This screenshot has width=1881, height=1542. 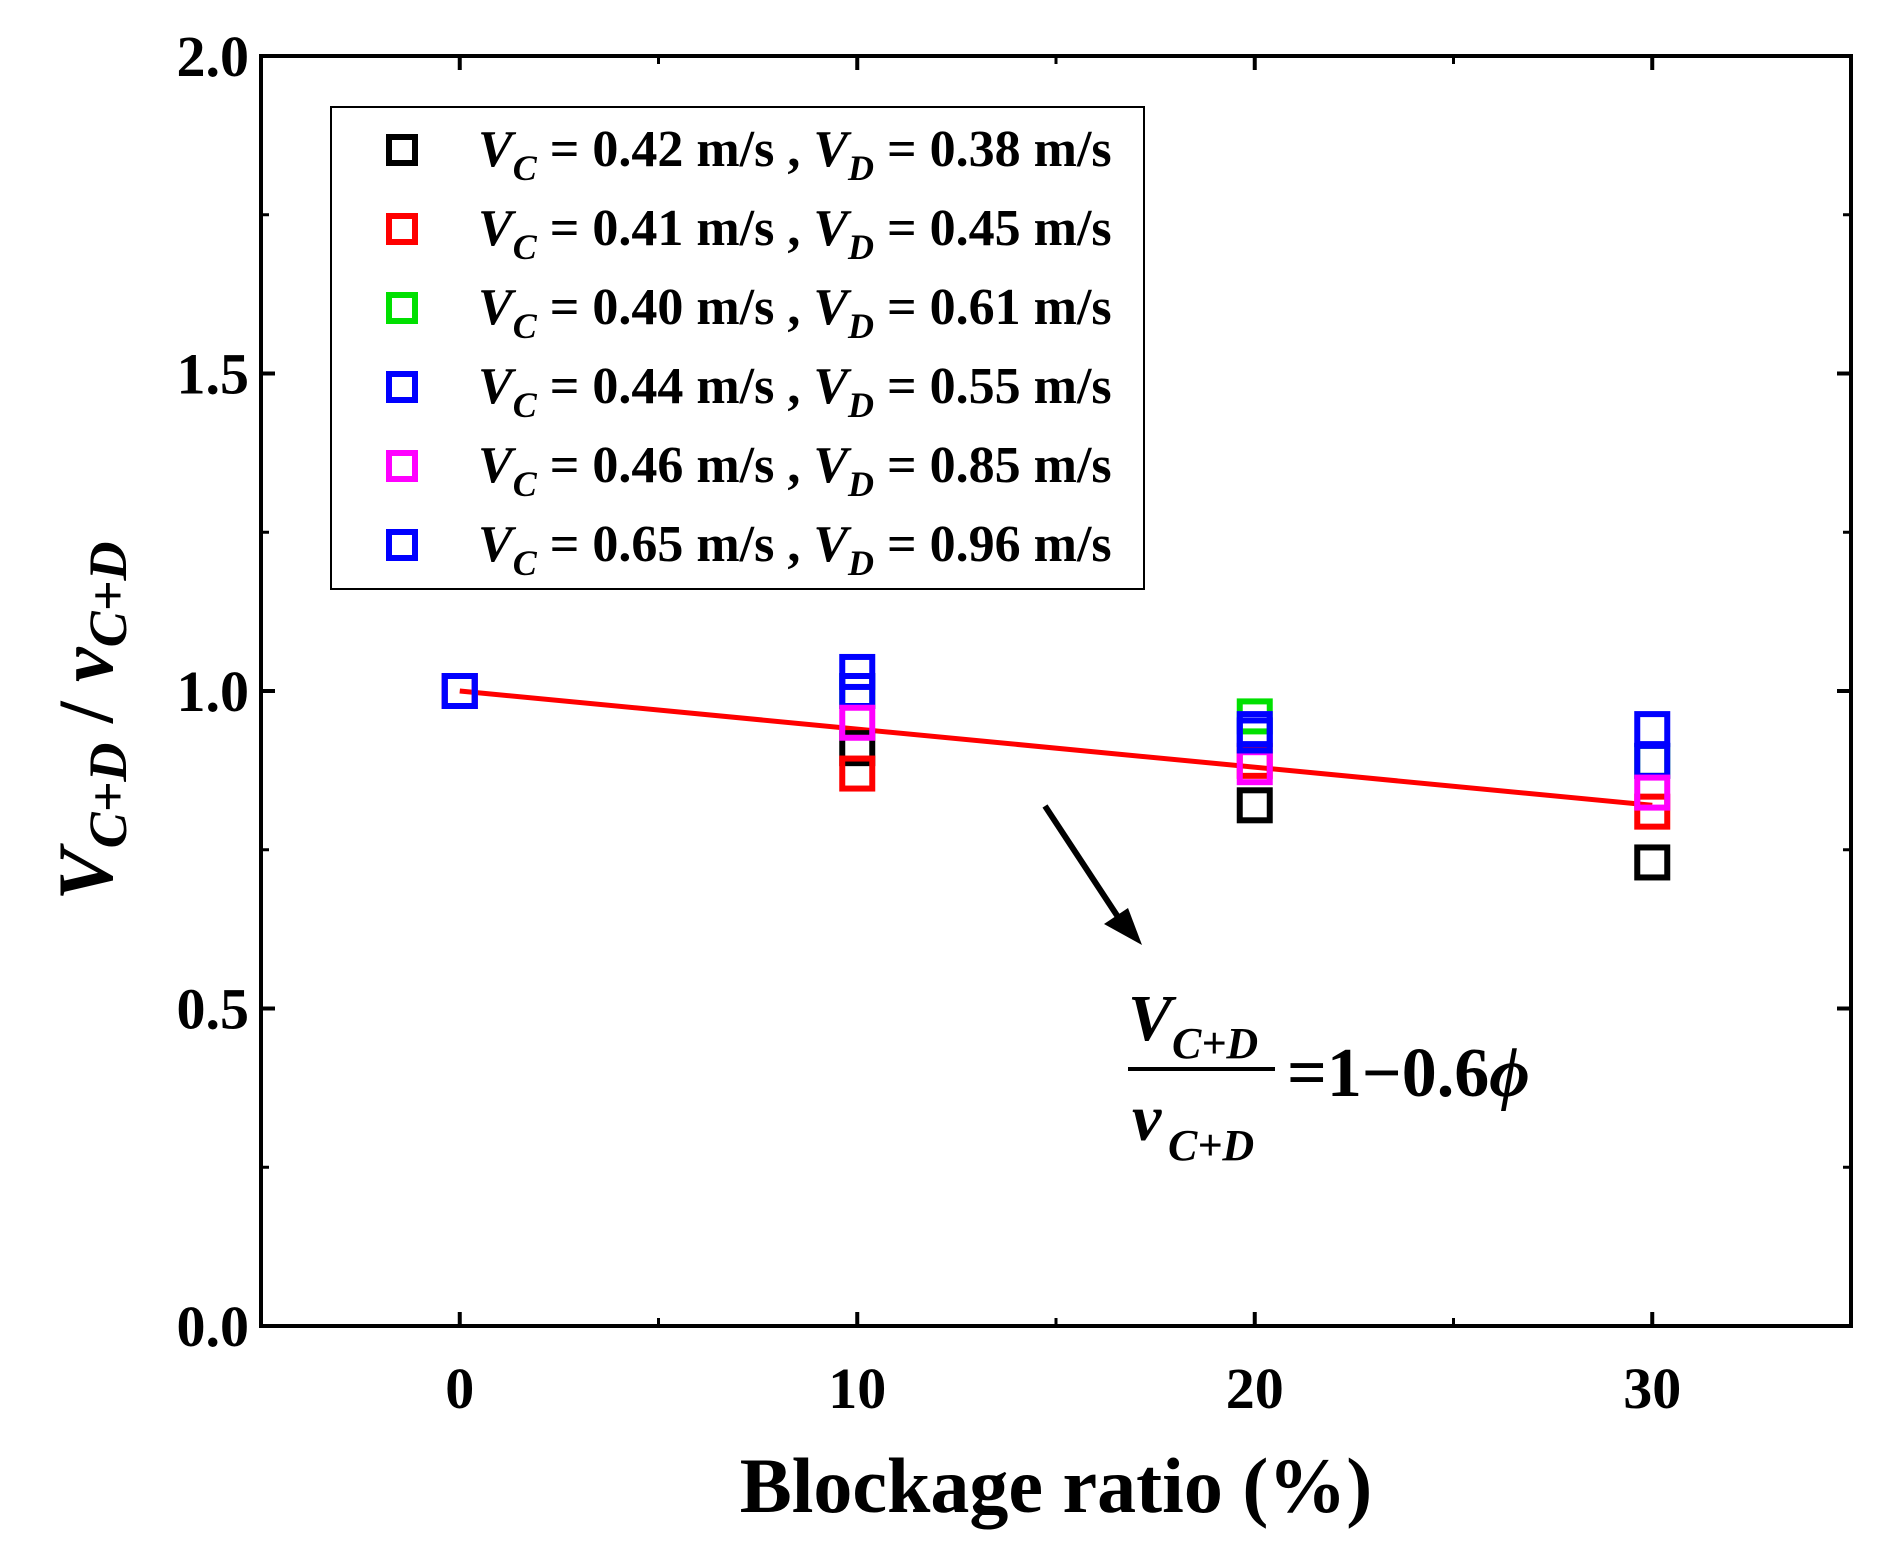 What do you see at coordinates (85, 712) in the screenshot?
I see `y-label-sep: /` at bounding box center [85, 712].